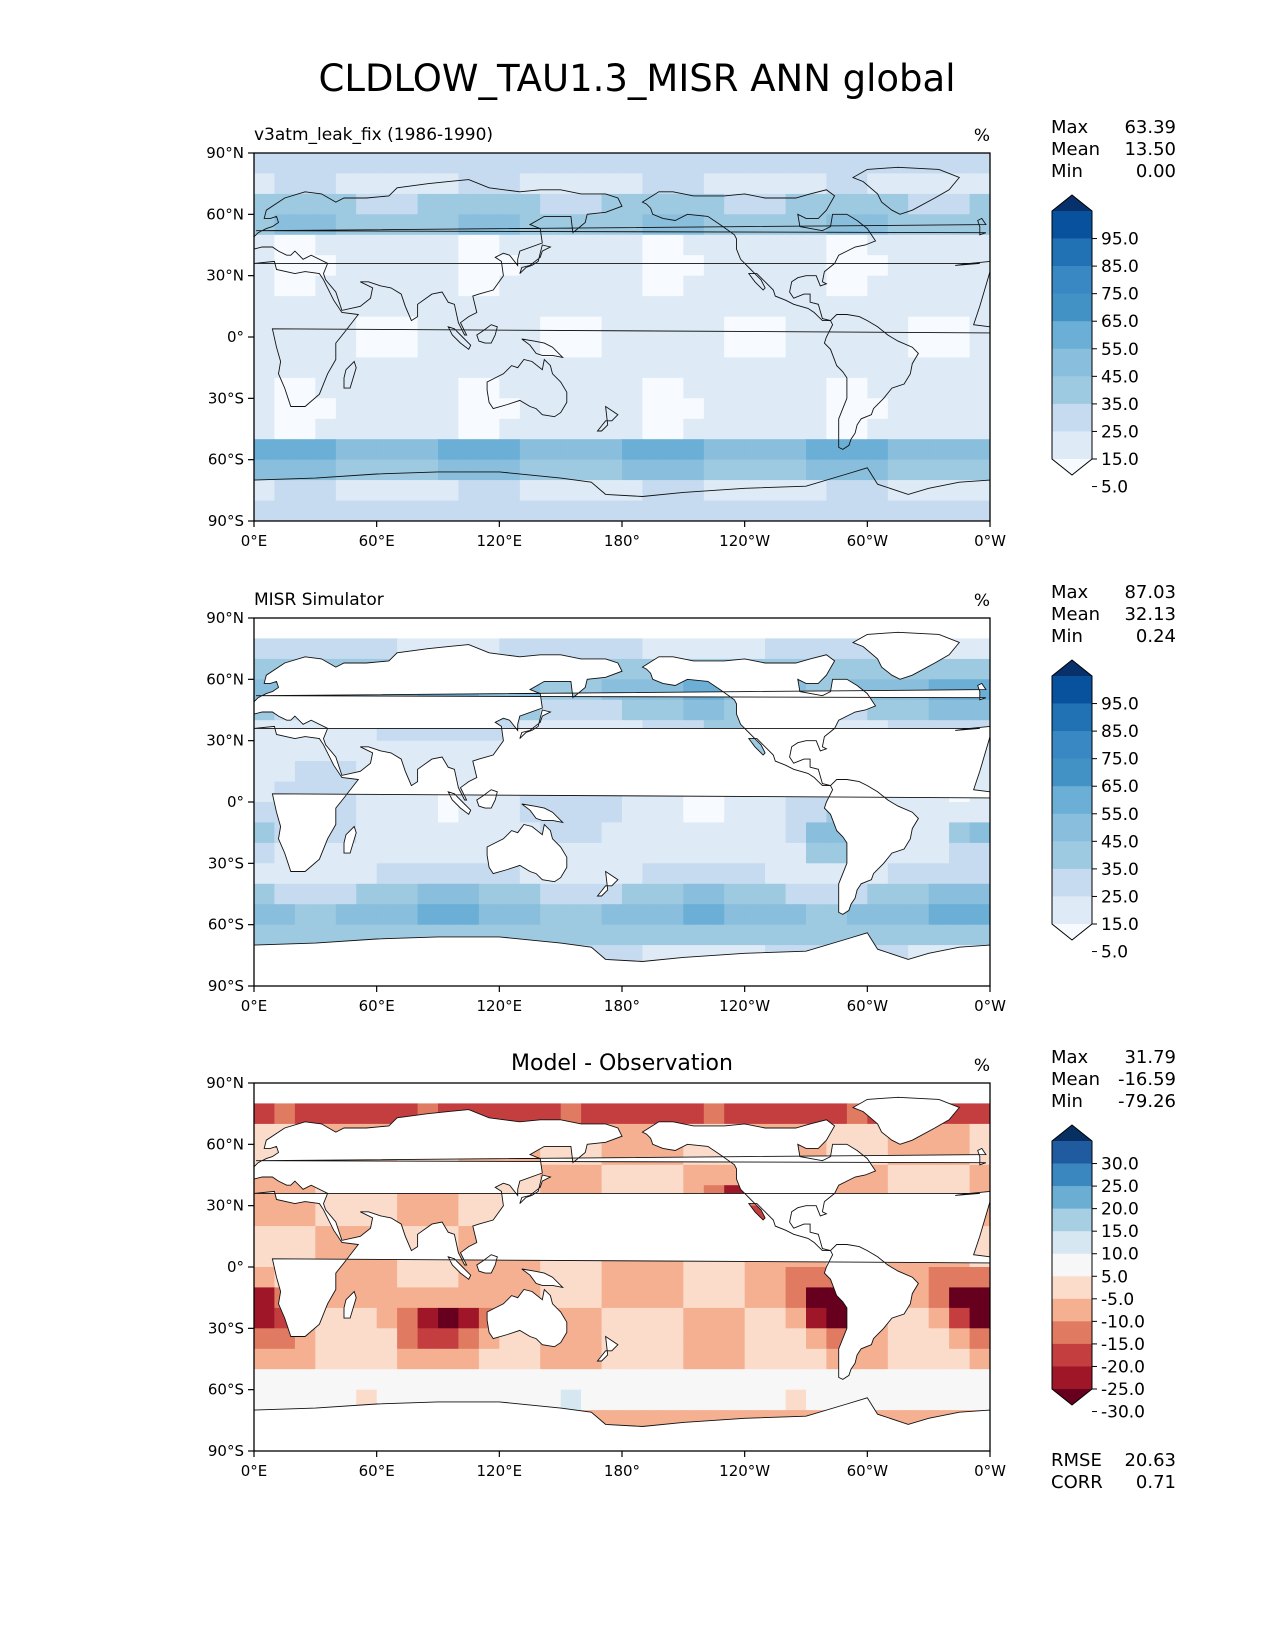 The height and width of the screenshot is (1650, 1275). Describe the element at coordinates (1070, 127) in the screenshot. I see `stat-label: Max` at that location.